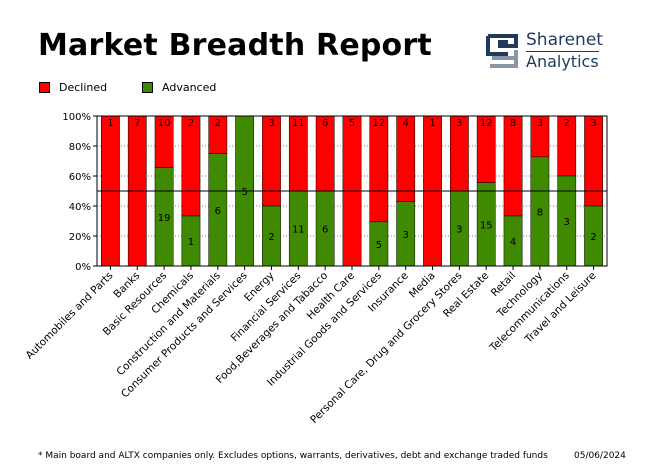 This screenshot has height=470, width=655. I want to click on y-tick-label: 80%, so click(80, 147).